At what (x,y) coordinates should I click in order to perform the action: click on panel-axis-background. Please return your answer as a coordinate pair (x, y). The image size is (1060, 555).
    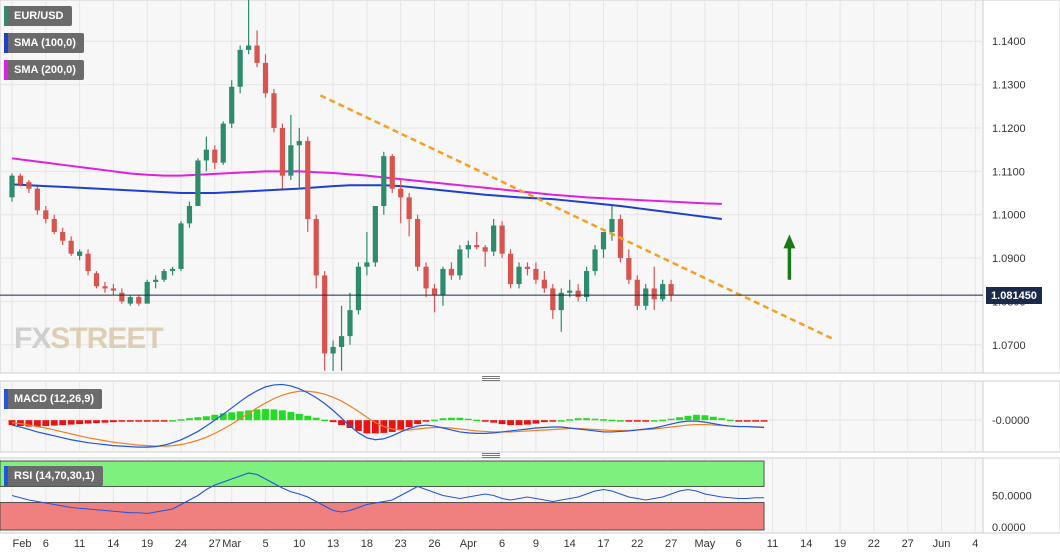
    Looking at the image, I should click on (1021, 495).